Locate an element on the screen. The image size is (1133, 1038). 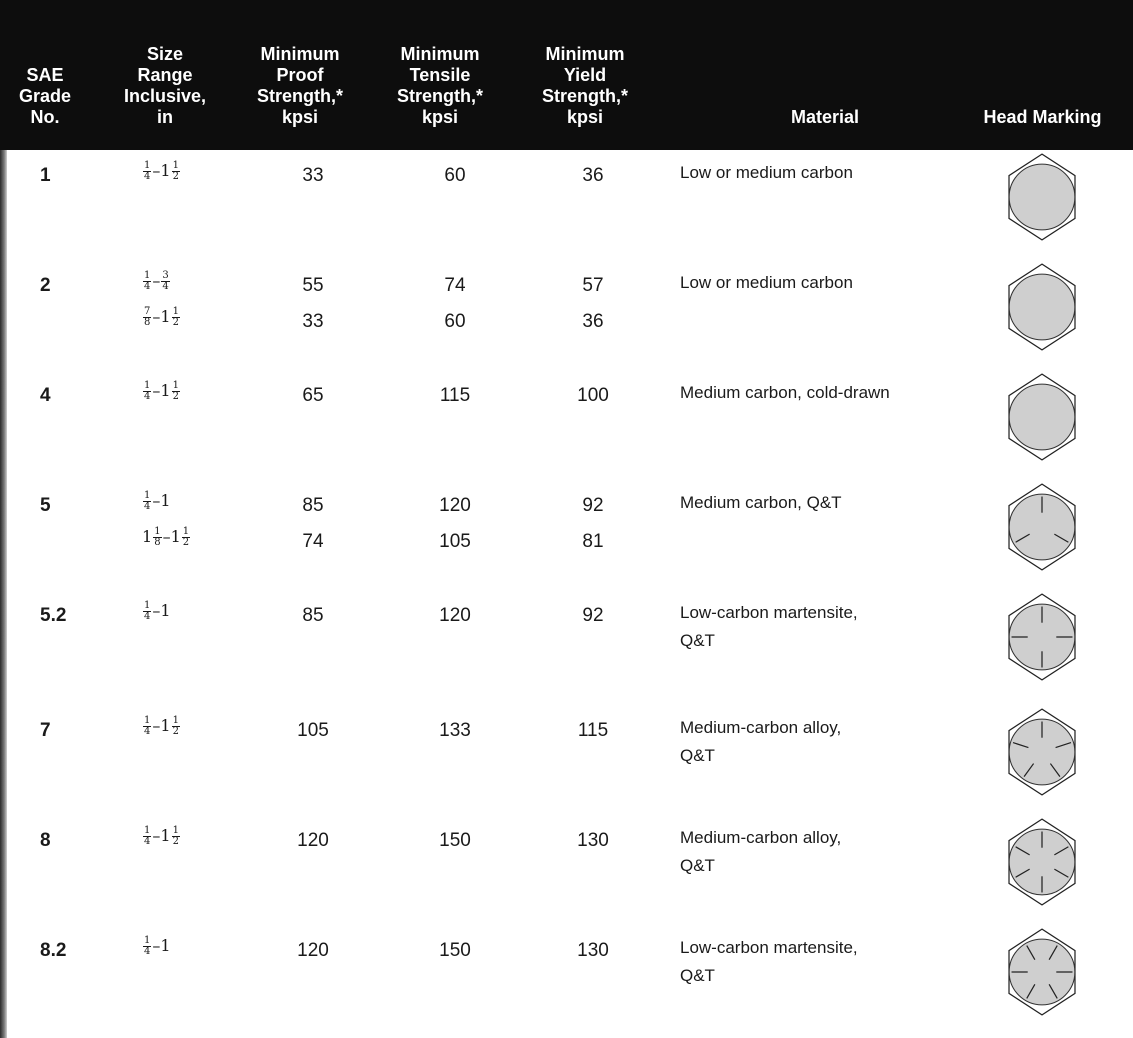
yield-strength: 100 is located at coordinates (593, 395).